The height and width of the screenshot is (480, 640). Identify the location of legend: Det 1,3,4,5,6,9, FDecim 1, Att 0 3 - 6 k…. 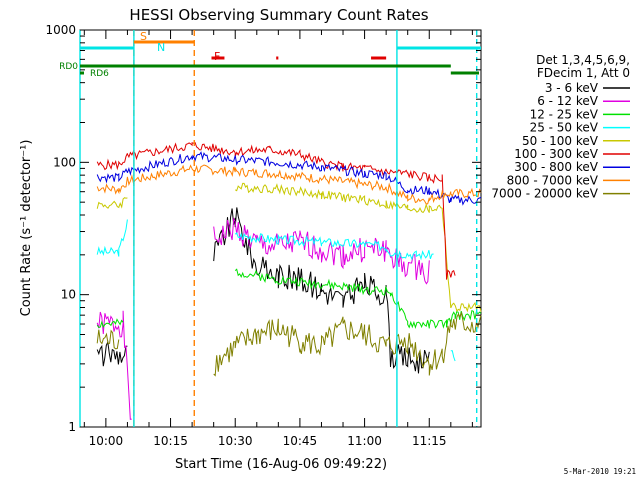
(560, 127).